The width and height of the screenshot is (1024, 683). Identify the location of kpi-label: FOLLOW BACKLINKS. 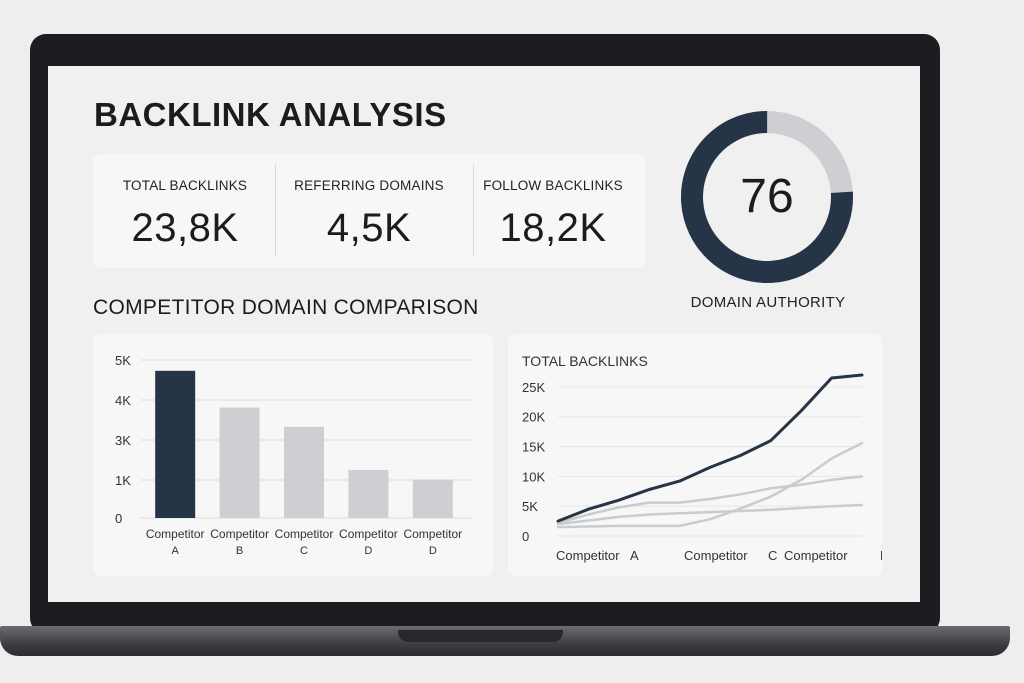
(553, 185).